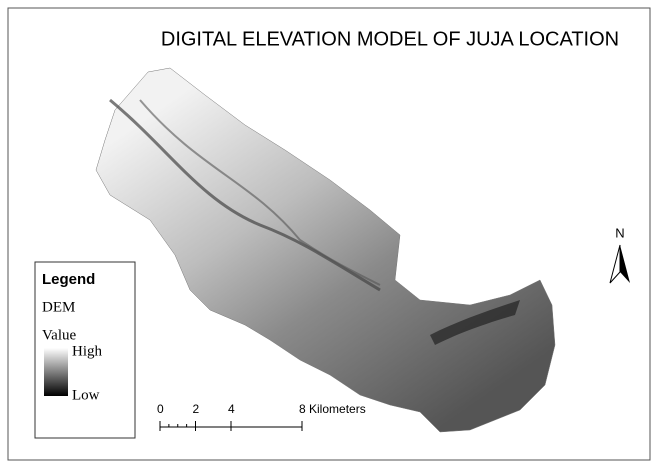  I want to click on legend-low: Low, so click(86, 395).